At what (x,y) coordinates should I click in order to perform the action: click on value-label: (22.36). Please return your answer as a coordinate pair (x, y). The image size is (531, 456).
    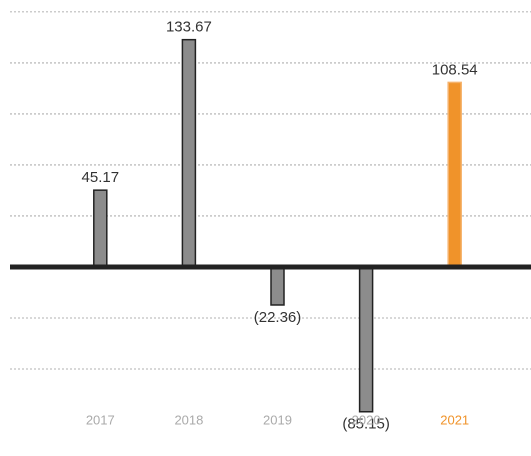
    Looking at the image, I should click on (278, 317).